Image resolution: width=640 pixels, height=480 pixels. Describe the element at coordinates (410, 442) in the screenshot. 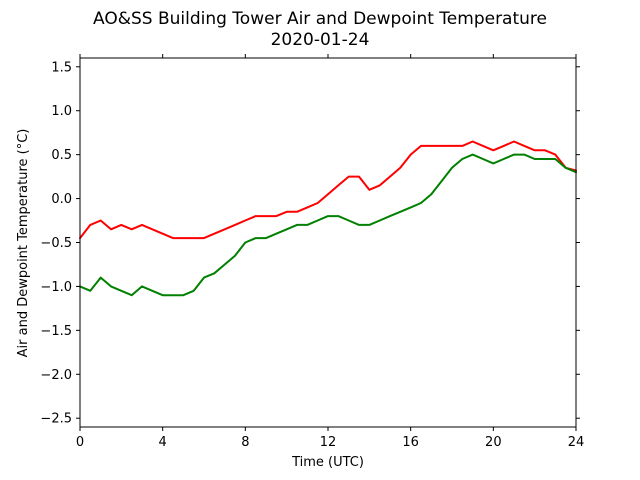

I see `x-tick-label: 16` at that location.